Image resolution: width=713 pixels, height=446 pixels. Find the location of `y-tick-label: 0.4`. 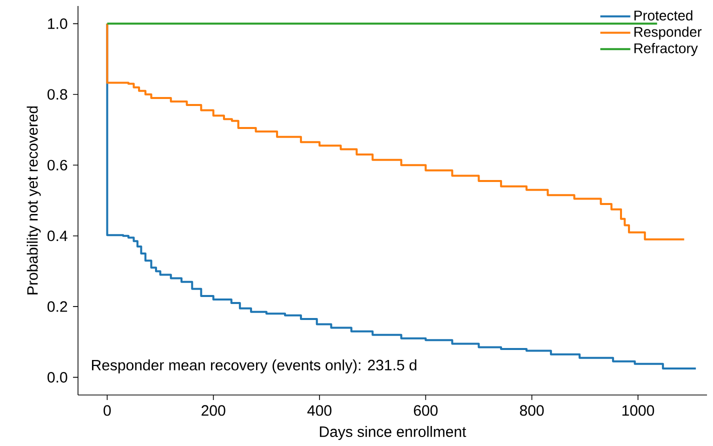

y-tick-label: 0.4 is located at coordinates (58, 236).